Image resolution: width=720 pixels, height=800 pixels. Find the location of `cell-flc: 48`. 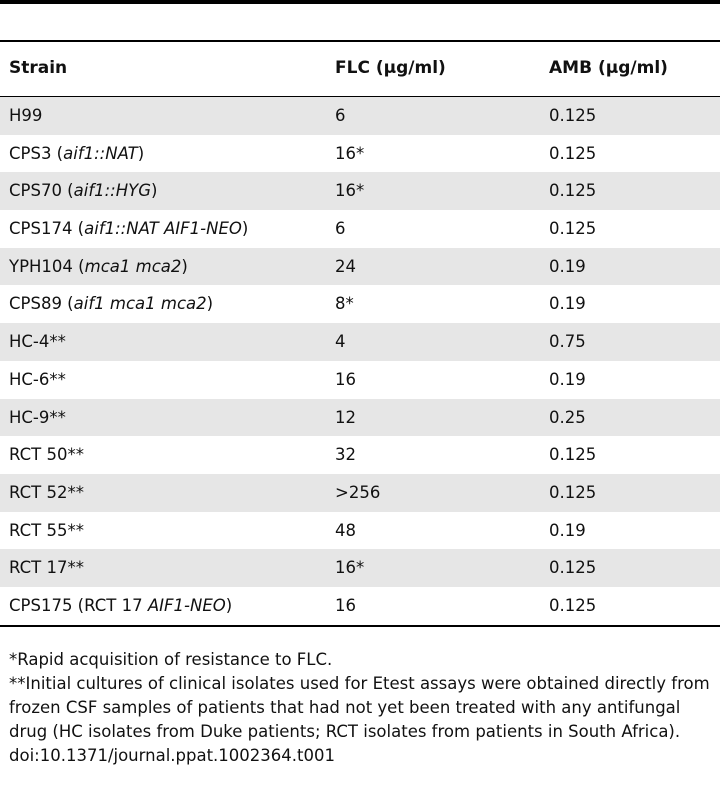

cell-flc: 48 is located at coordinates (345, 530).